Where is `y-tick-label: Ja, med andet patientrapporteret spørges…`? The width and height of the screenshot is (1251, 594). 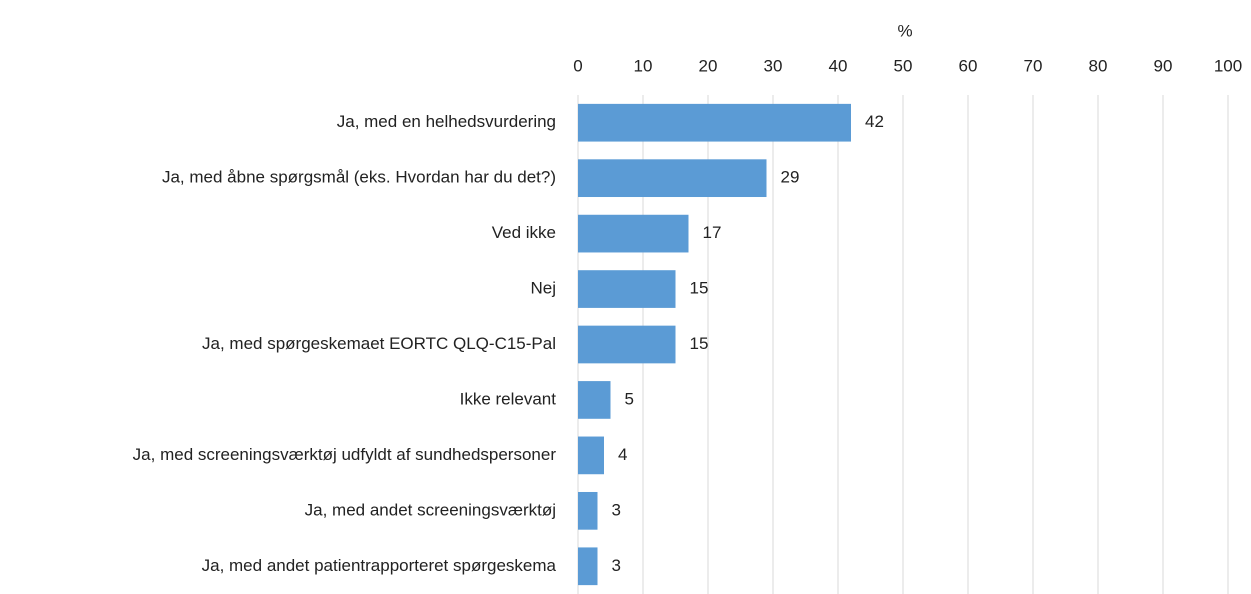 y-tick-label: Ja, med andet patientrapporteret spørges… is located at coordinates (379, 565).